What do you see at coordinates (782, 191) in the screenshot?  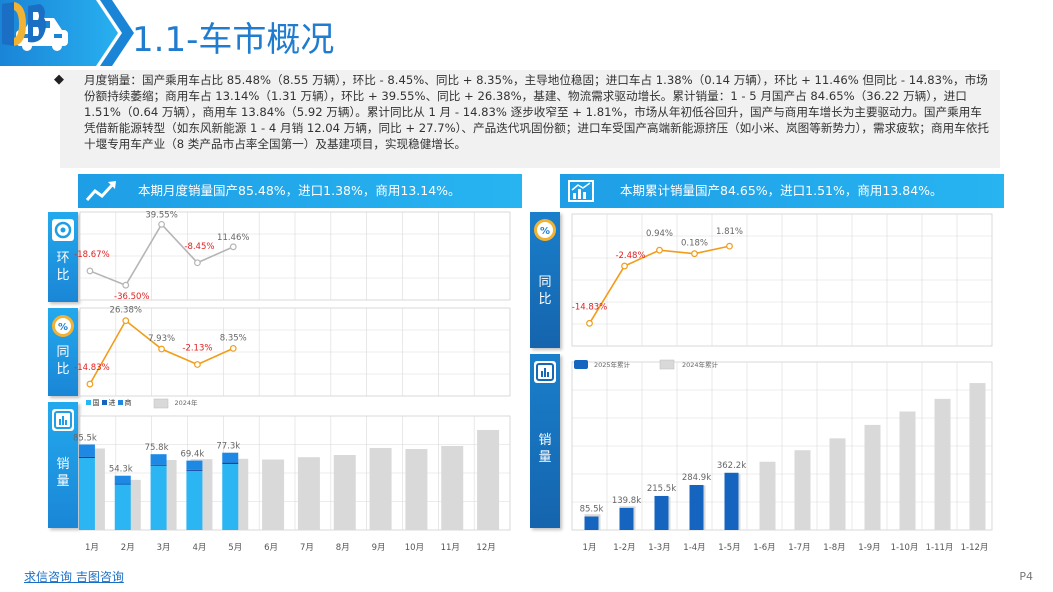 I see `right-panel-header: 本期累计销量国产84.65%，进口1.51%，商用13.84%。` at bounding box center [782, 191].